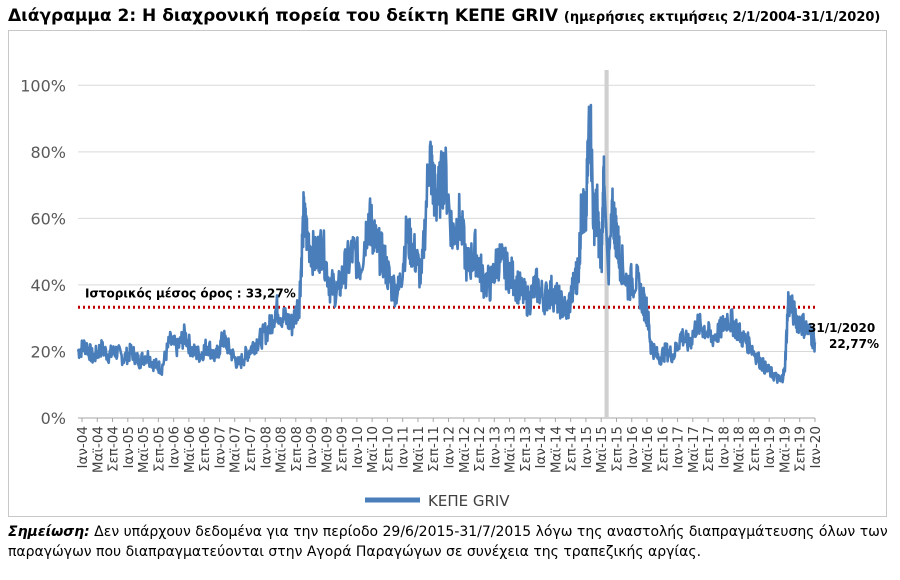 The height and width of the screenshot is (580, 900). I want to click on x-tick-label: Μαϊ-06, so click(190, 449).